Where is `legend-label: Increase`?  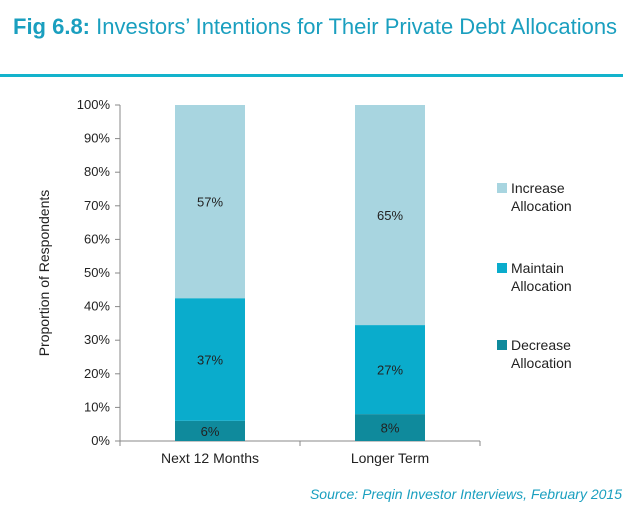
legend-label: Increase is located at coordinates (538, 188).